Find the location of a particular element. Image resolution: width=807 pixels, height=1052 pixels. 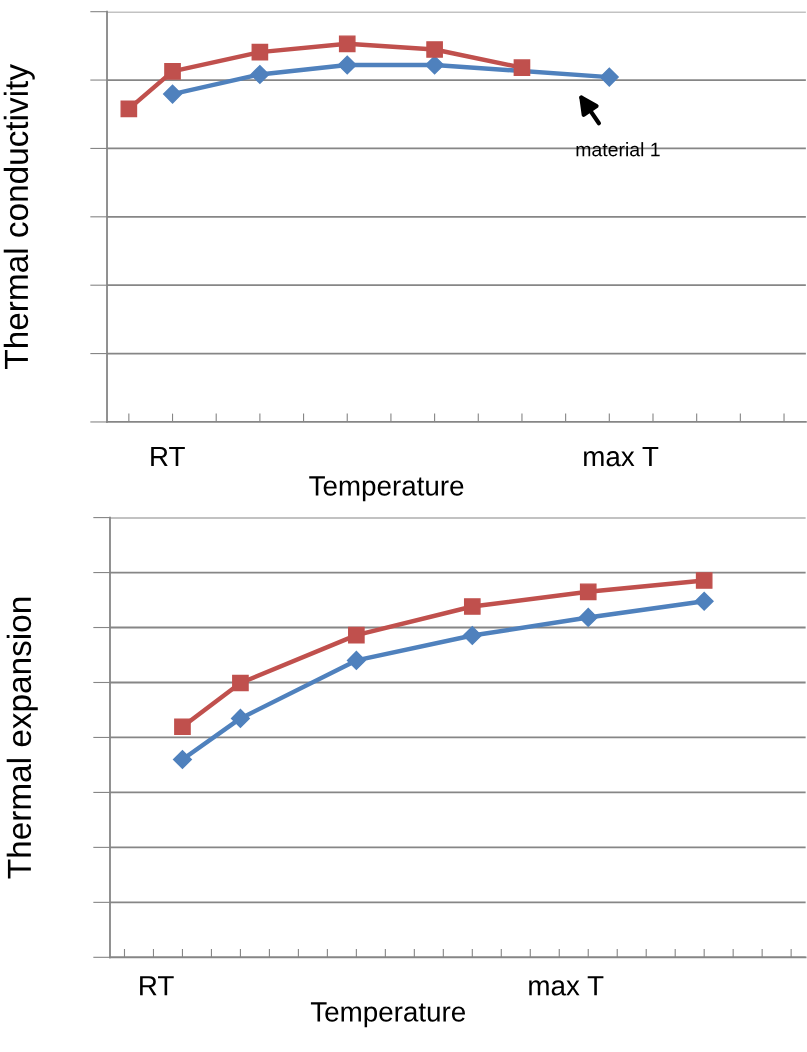

annotation: material 1 is located at coordinates (618, 149).